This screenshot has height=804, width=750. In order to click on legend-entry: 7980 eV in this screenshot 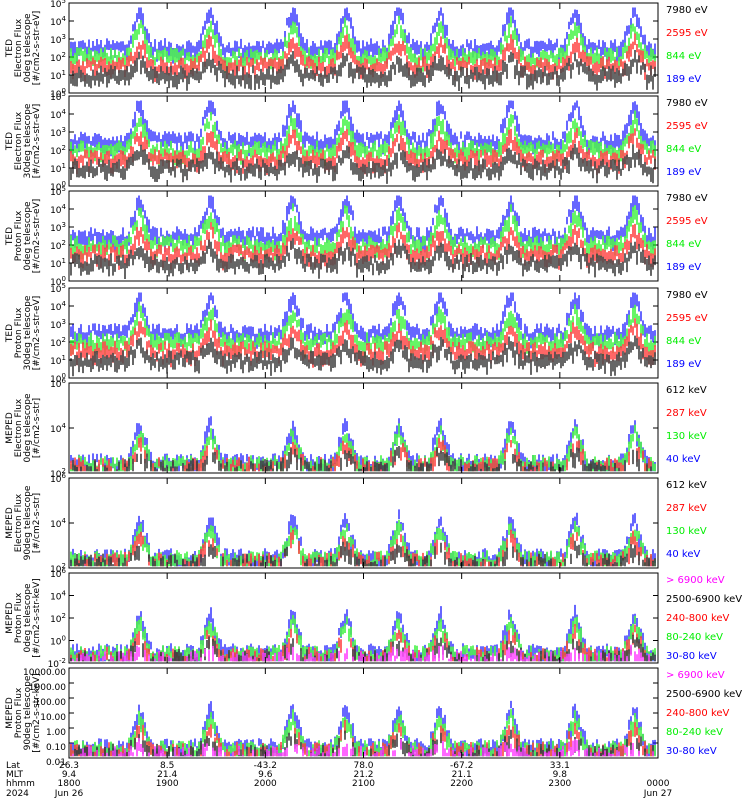, I will do `click(687, 198)`.